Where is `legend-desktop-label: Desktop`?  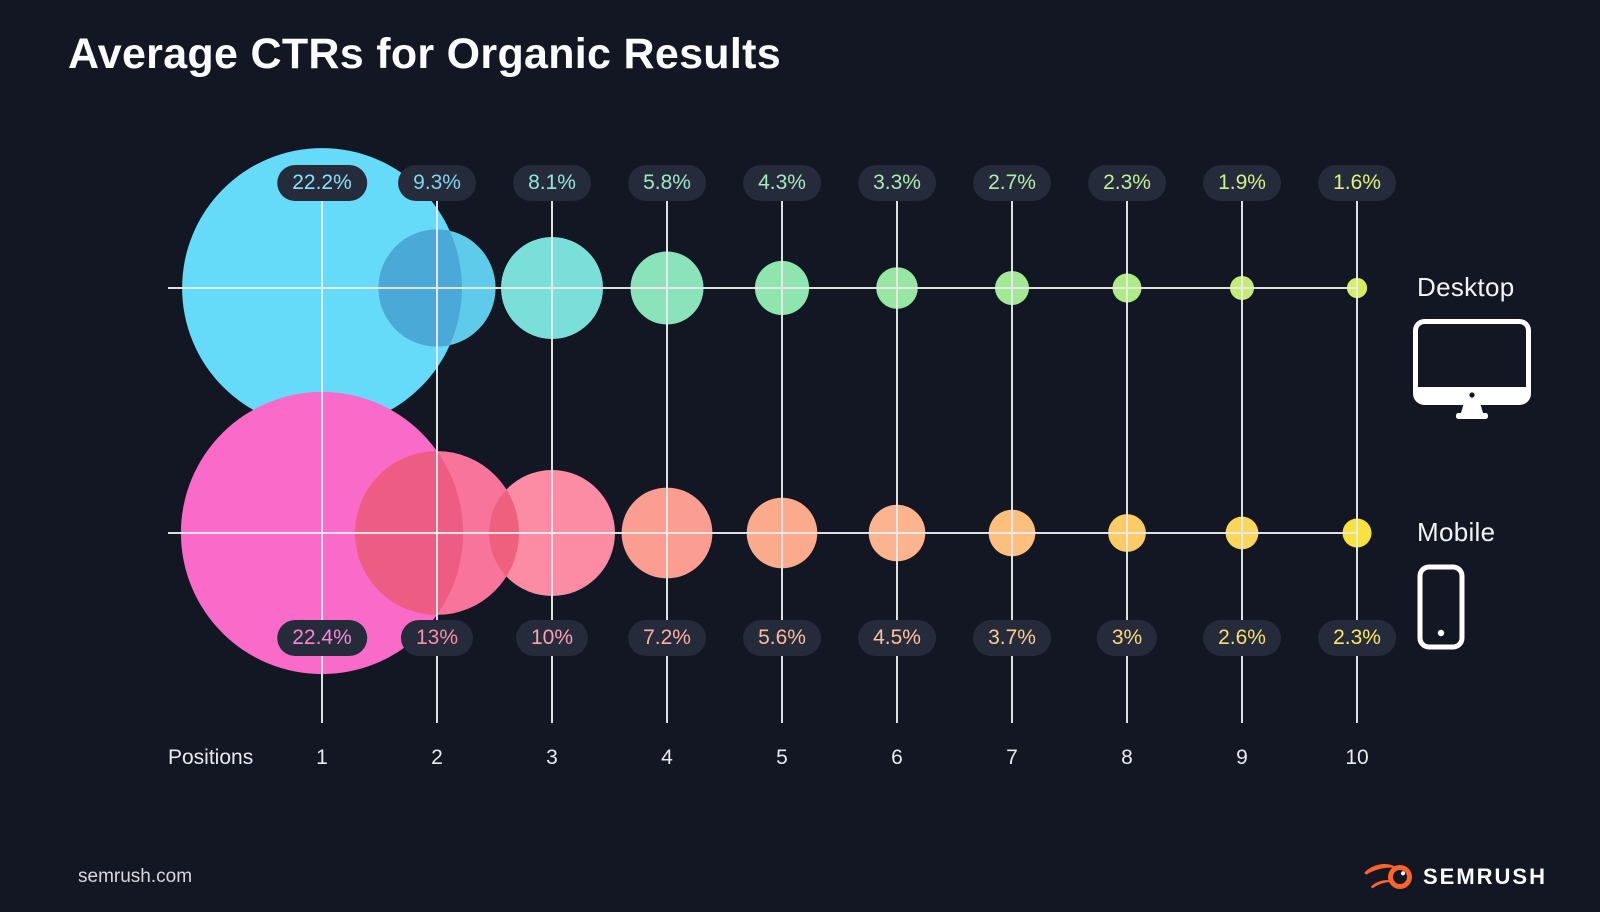
legend-desktop-label: Desktop is located at coordinates (1466, 287).